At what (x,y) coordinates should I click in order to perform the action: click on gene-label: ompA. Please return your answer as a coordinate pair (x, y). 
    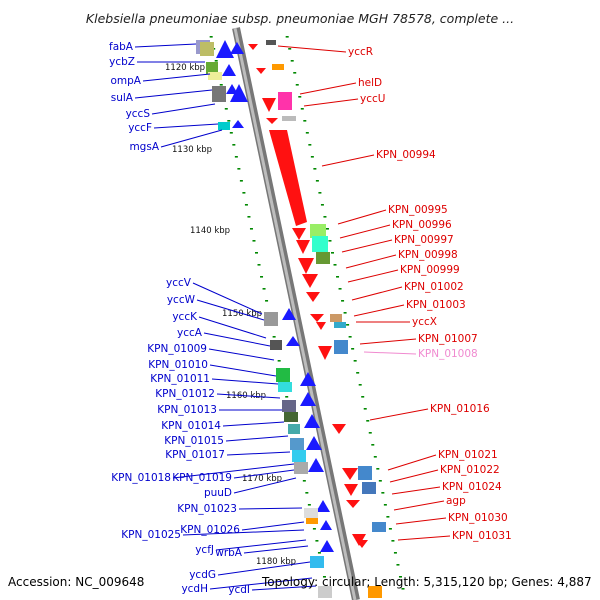
    Looking at the image, I should click on (125, 81).